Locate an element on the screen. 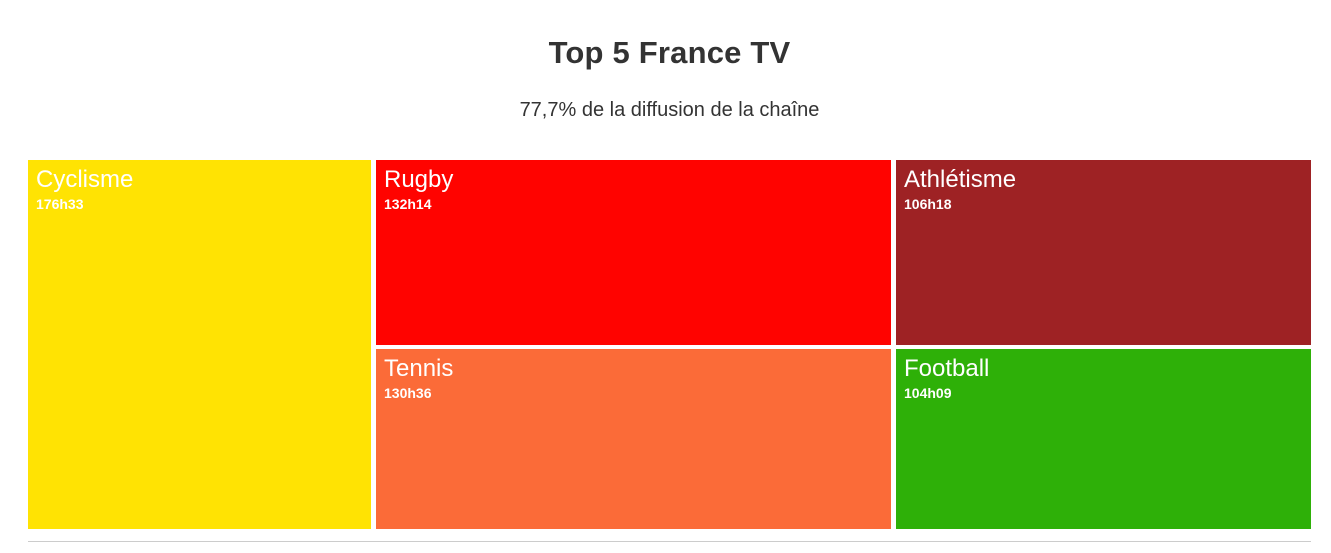 The height and width of the screenshot is (553, 1331). cell-value: 106h18 is located at coordinates (928, 204).